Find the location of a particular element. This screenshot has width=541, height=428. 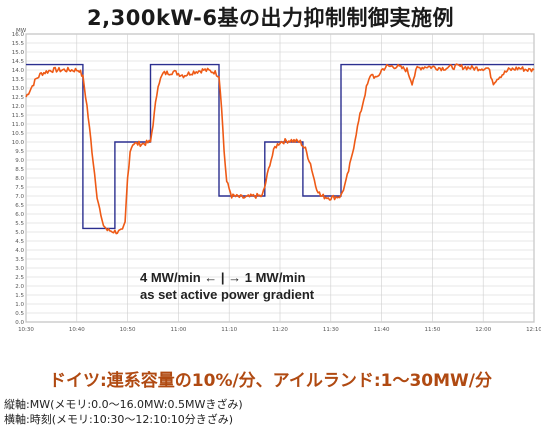

y-tick-label: 6.0 is located at coordinates (19, 215).